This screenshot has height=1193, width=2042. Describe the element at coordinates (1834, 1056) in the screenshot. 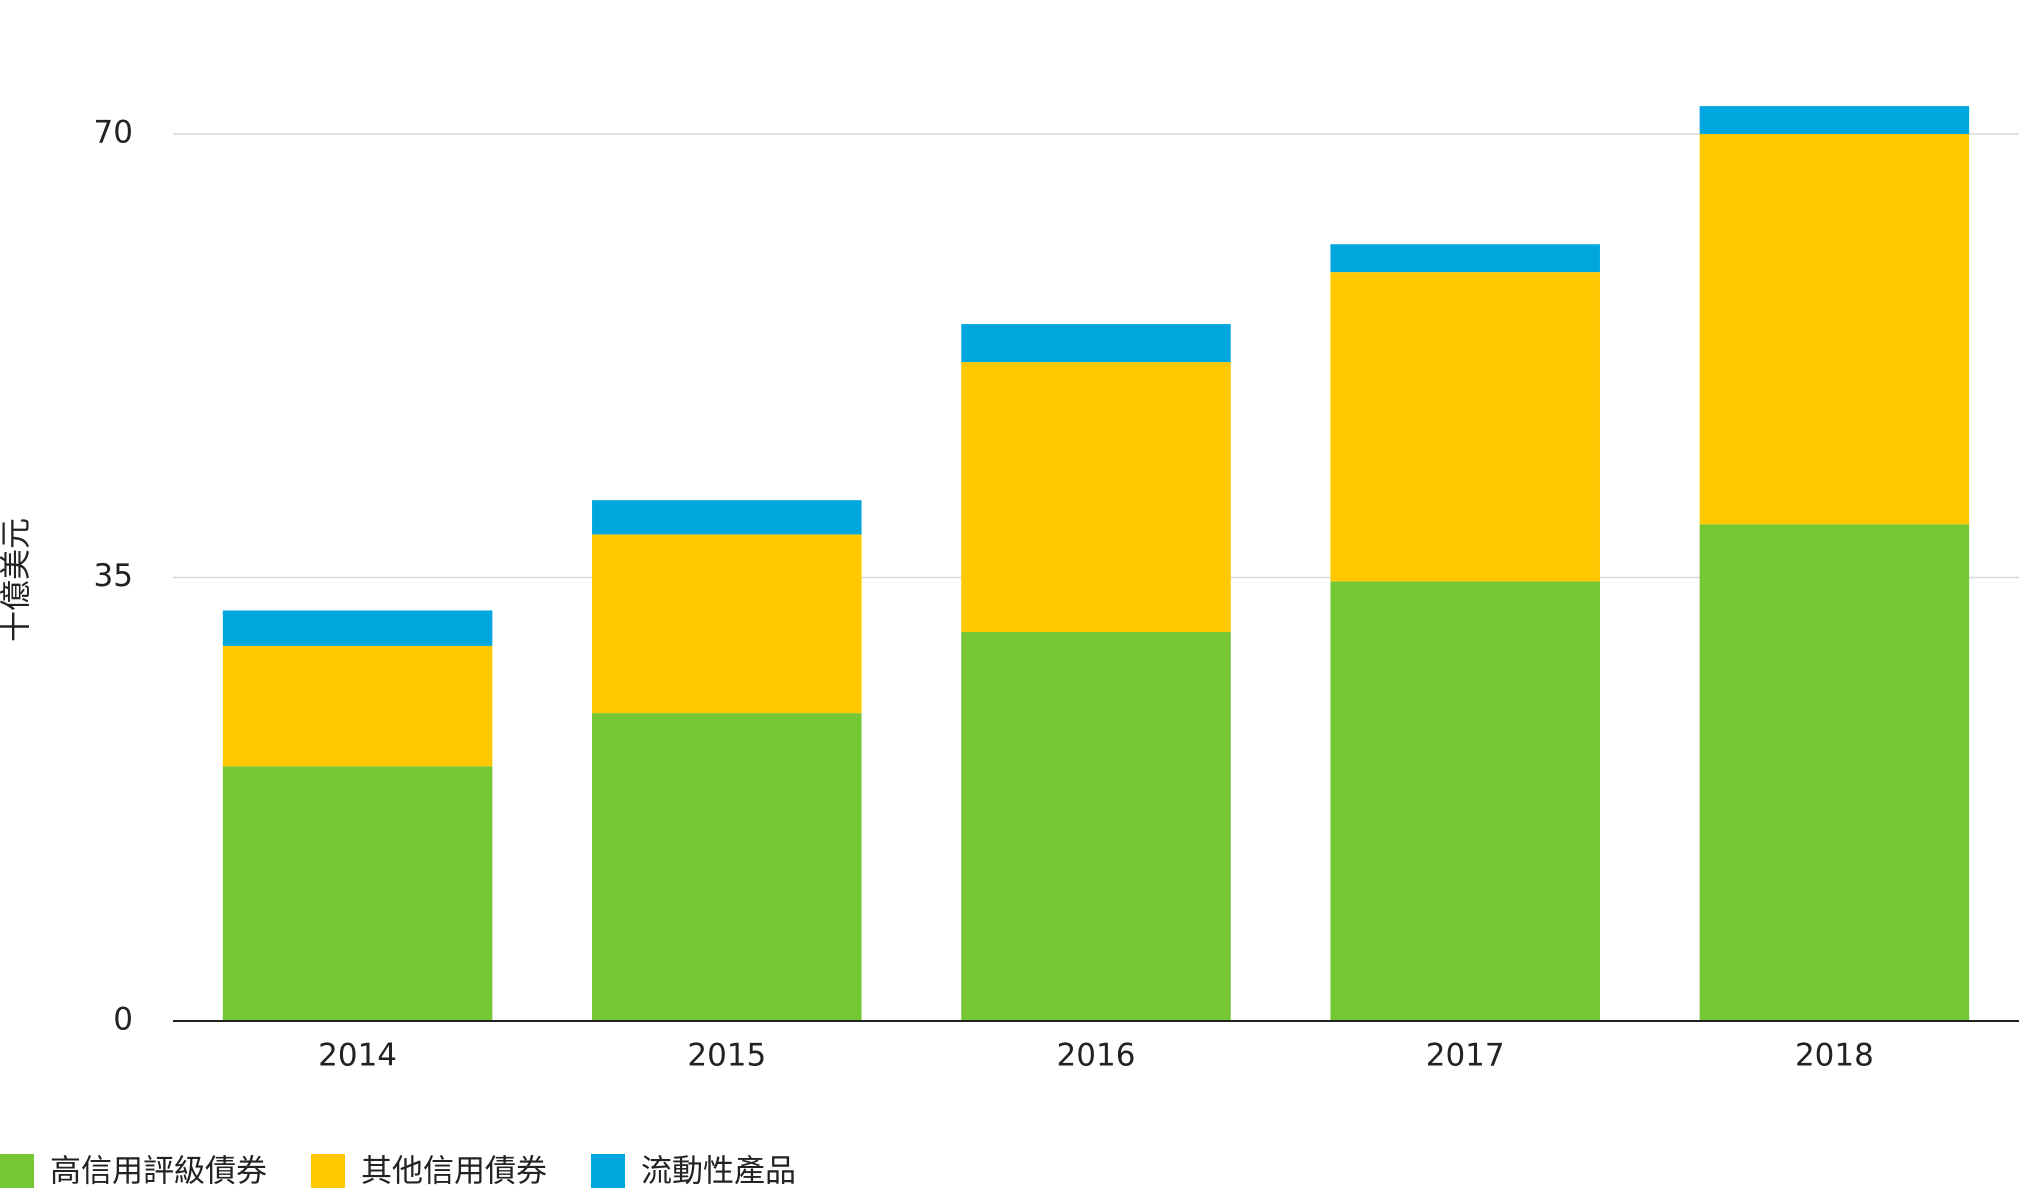

I see `x-tick-label: 2018` at that location.